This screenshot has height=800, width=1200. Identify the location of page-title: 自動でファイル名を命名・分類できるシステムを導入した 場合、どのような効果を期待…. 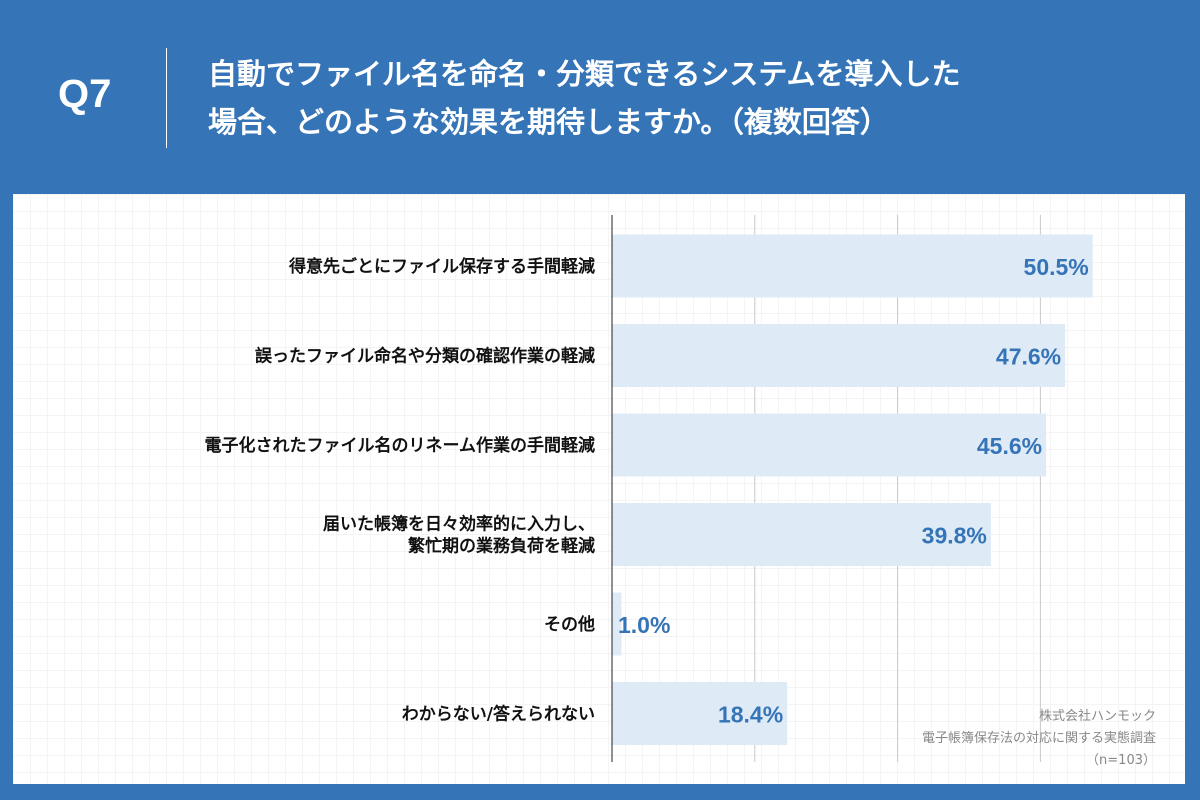
(688, 98).